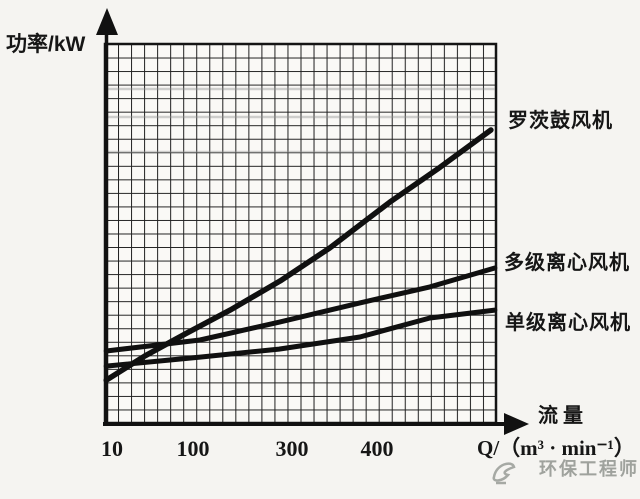 This screenshot has width=640, height=499. Describe the element at coordinates (300, 338) in the screenshot. I see `curve-singlestage-centrifugal-fan` at that location.